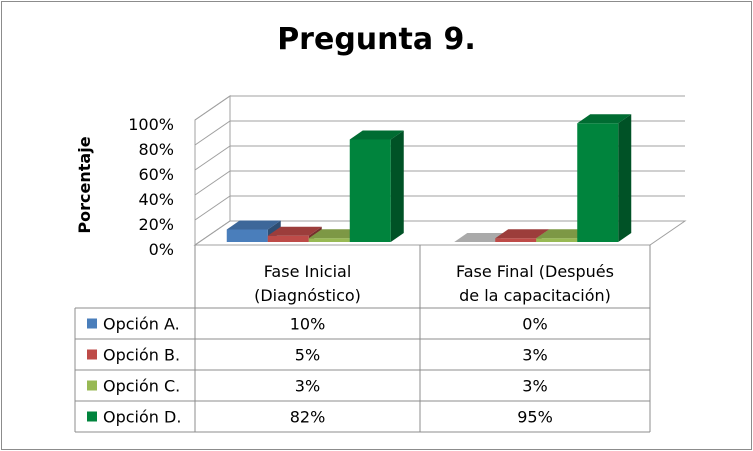  What do you see at coordinates (535, 271) in the screenshot?
I see `category-label: Fase Final (Después` at bounding box center [535, 271].